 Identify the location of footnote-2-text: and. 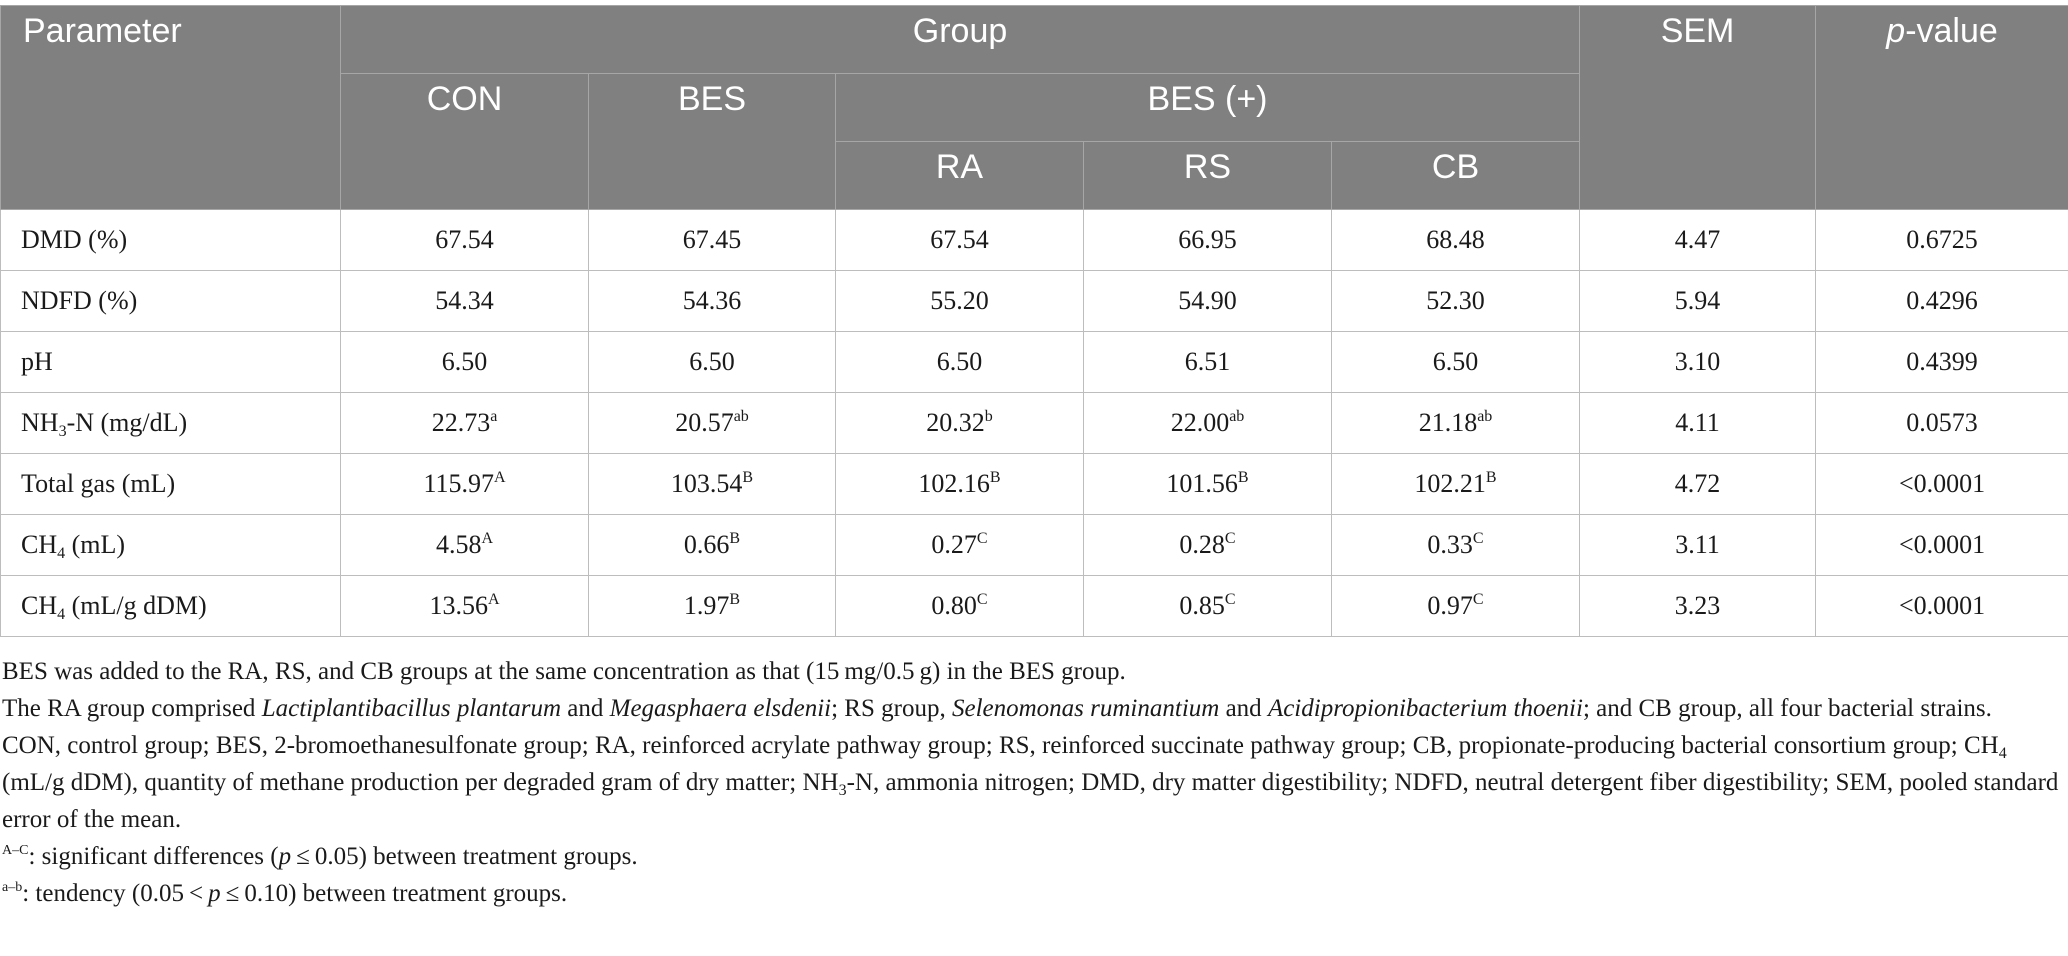
(1243, 708).